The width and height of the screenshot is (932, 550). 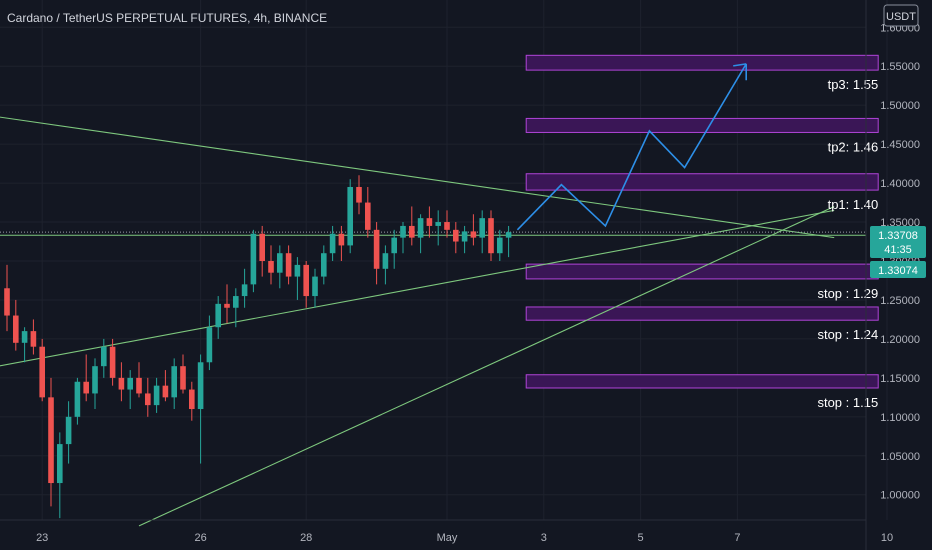 I want to click on zone-label: stop : 1.29, so click(x=847, y=293).